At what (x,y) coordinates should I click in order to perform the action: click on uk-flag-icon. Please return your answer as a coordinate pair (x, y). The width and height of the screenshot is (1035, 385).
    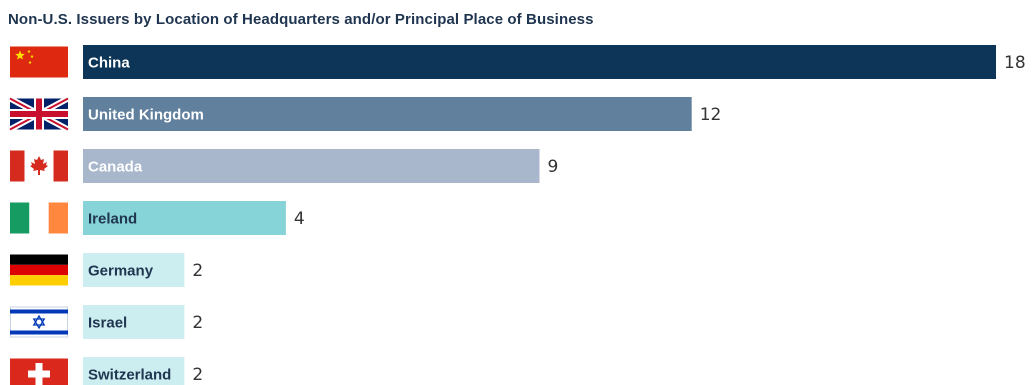
    Looking at the image, I should click on (39, 114).